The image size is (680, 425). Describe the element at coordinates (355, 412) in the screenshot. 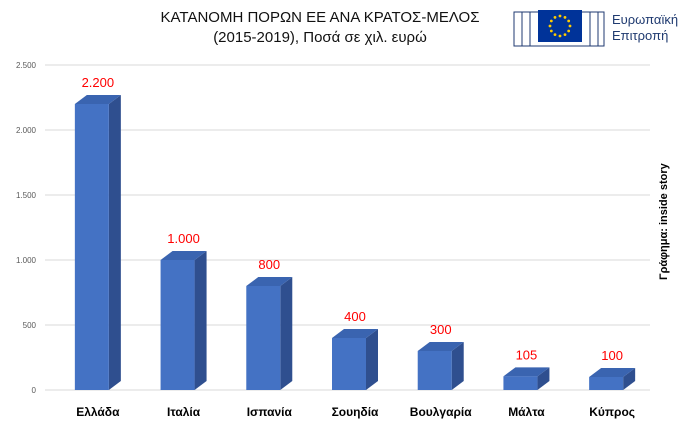

I see `x-tick-label: Σουηδία` at that location.